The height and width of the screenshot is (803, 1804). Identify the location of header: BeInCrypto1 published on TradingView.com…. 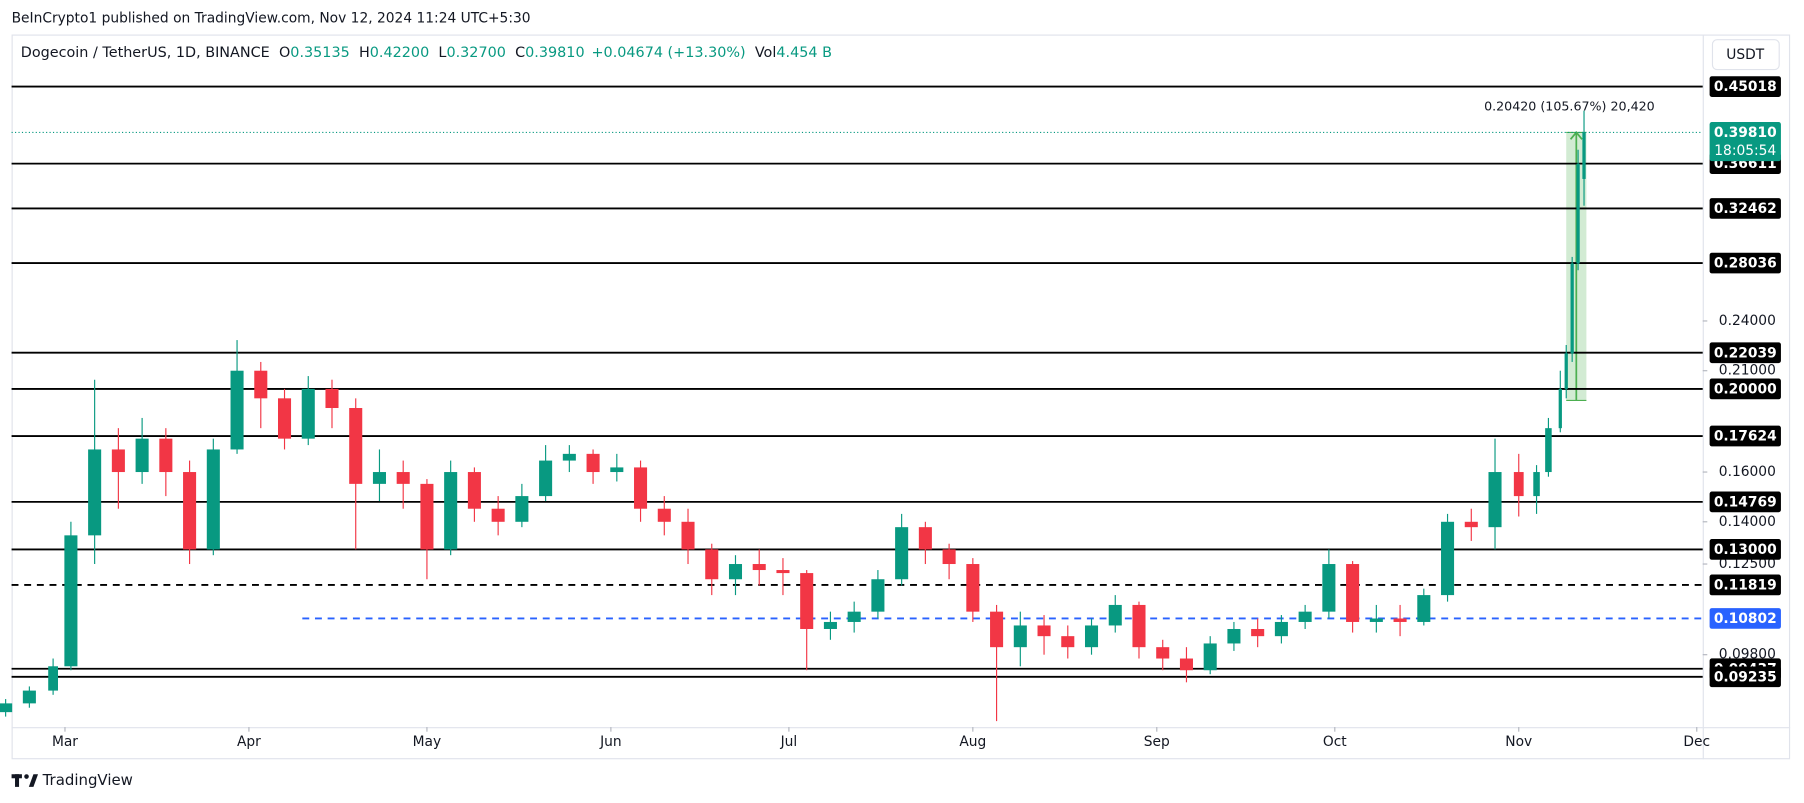
(271, 18).